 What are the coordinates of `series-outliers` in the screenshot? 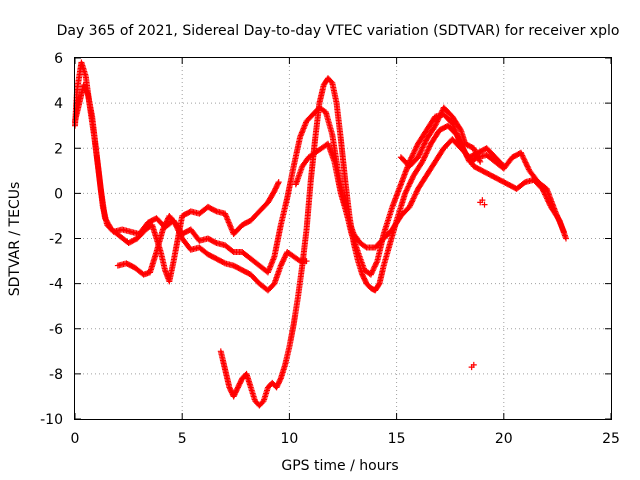 It's located at (478, 284).